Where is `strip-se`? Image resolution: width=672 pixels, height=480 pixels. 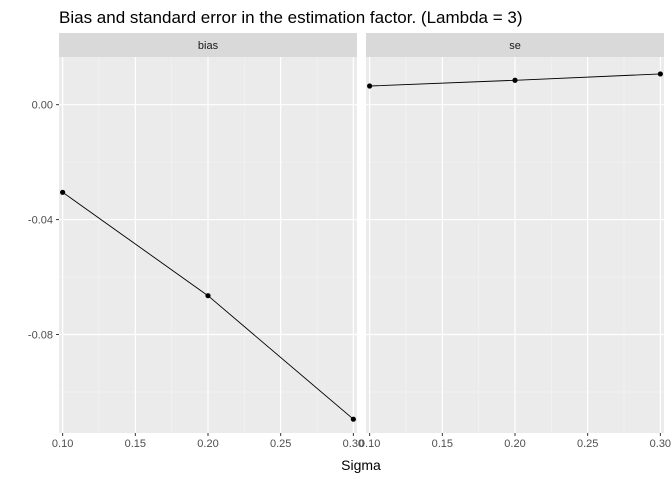
strip-se is located at coordinates (515, 45).